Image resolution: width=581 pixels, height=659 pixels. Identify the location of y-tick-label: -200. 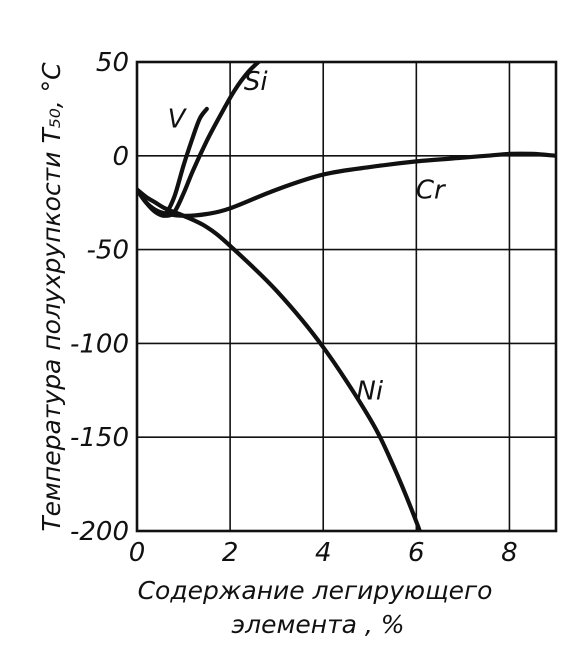
(99, 532).